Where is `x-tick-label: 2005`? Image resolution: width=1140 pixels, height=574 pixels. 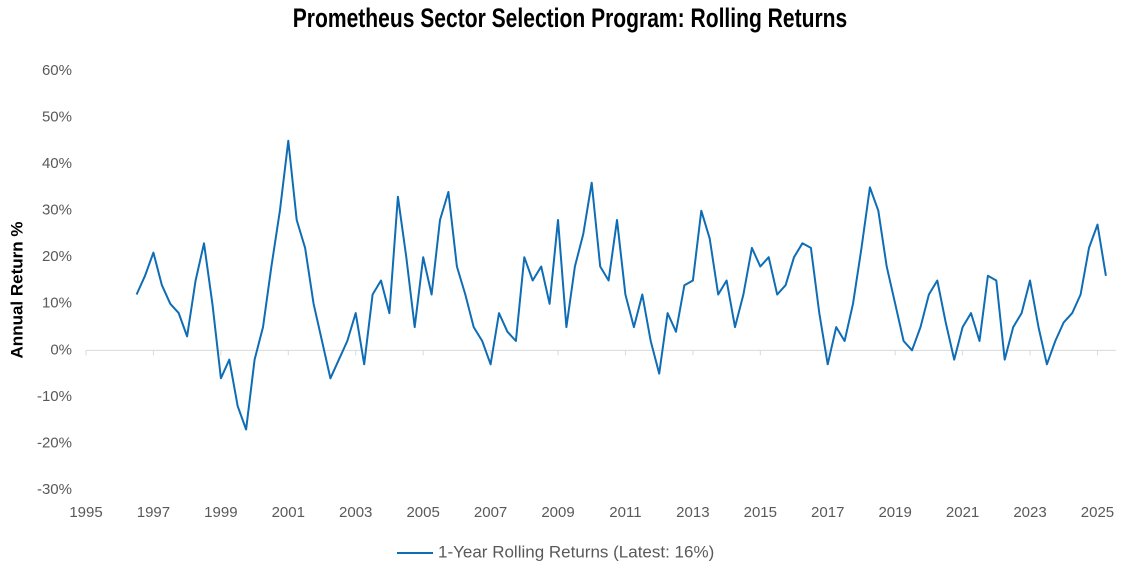 x-tick-label: 2005 is located at coordinates (422, 512).